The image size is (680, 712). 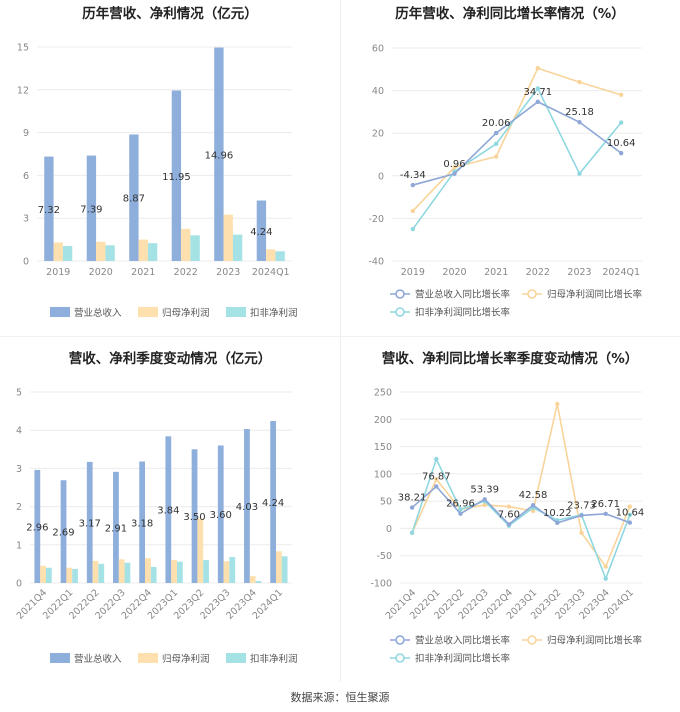 What do you see at coordinates (143, 272) in the screenshot?
I see `x-tick-label: 2021` at bounding box center [143, 272].